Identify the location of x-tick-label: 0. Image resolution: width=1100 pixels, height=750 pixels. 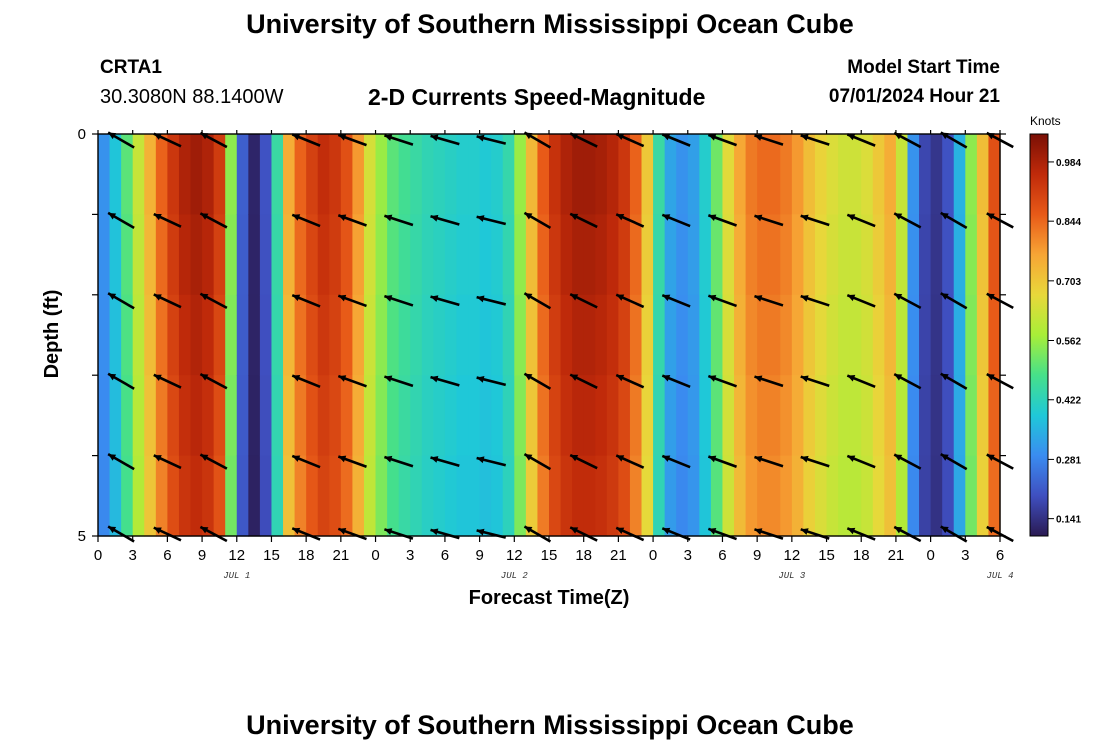
(653, 555).